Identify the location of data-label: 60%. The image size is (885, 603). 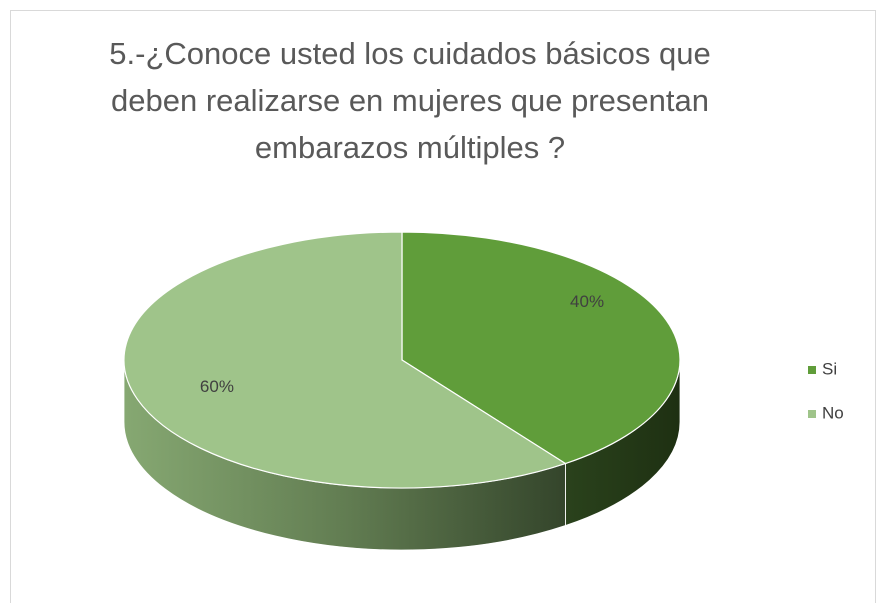
(217, 386).